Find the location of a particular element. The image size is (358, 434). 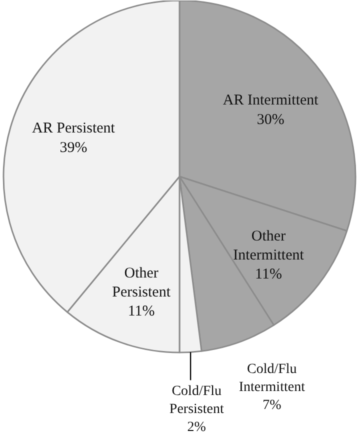

data-label: 30% is located at coordinates (270, 120).